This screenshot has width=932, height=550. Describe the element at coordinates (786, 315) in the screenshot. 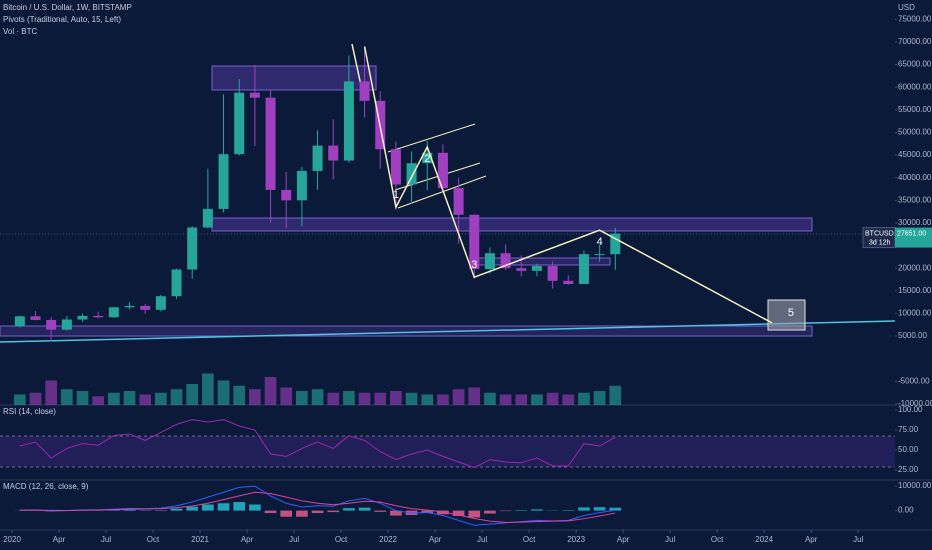

I see `target-box` at that location.